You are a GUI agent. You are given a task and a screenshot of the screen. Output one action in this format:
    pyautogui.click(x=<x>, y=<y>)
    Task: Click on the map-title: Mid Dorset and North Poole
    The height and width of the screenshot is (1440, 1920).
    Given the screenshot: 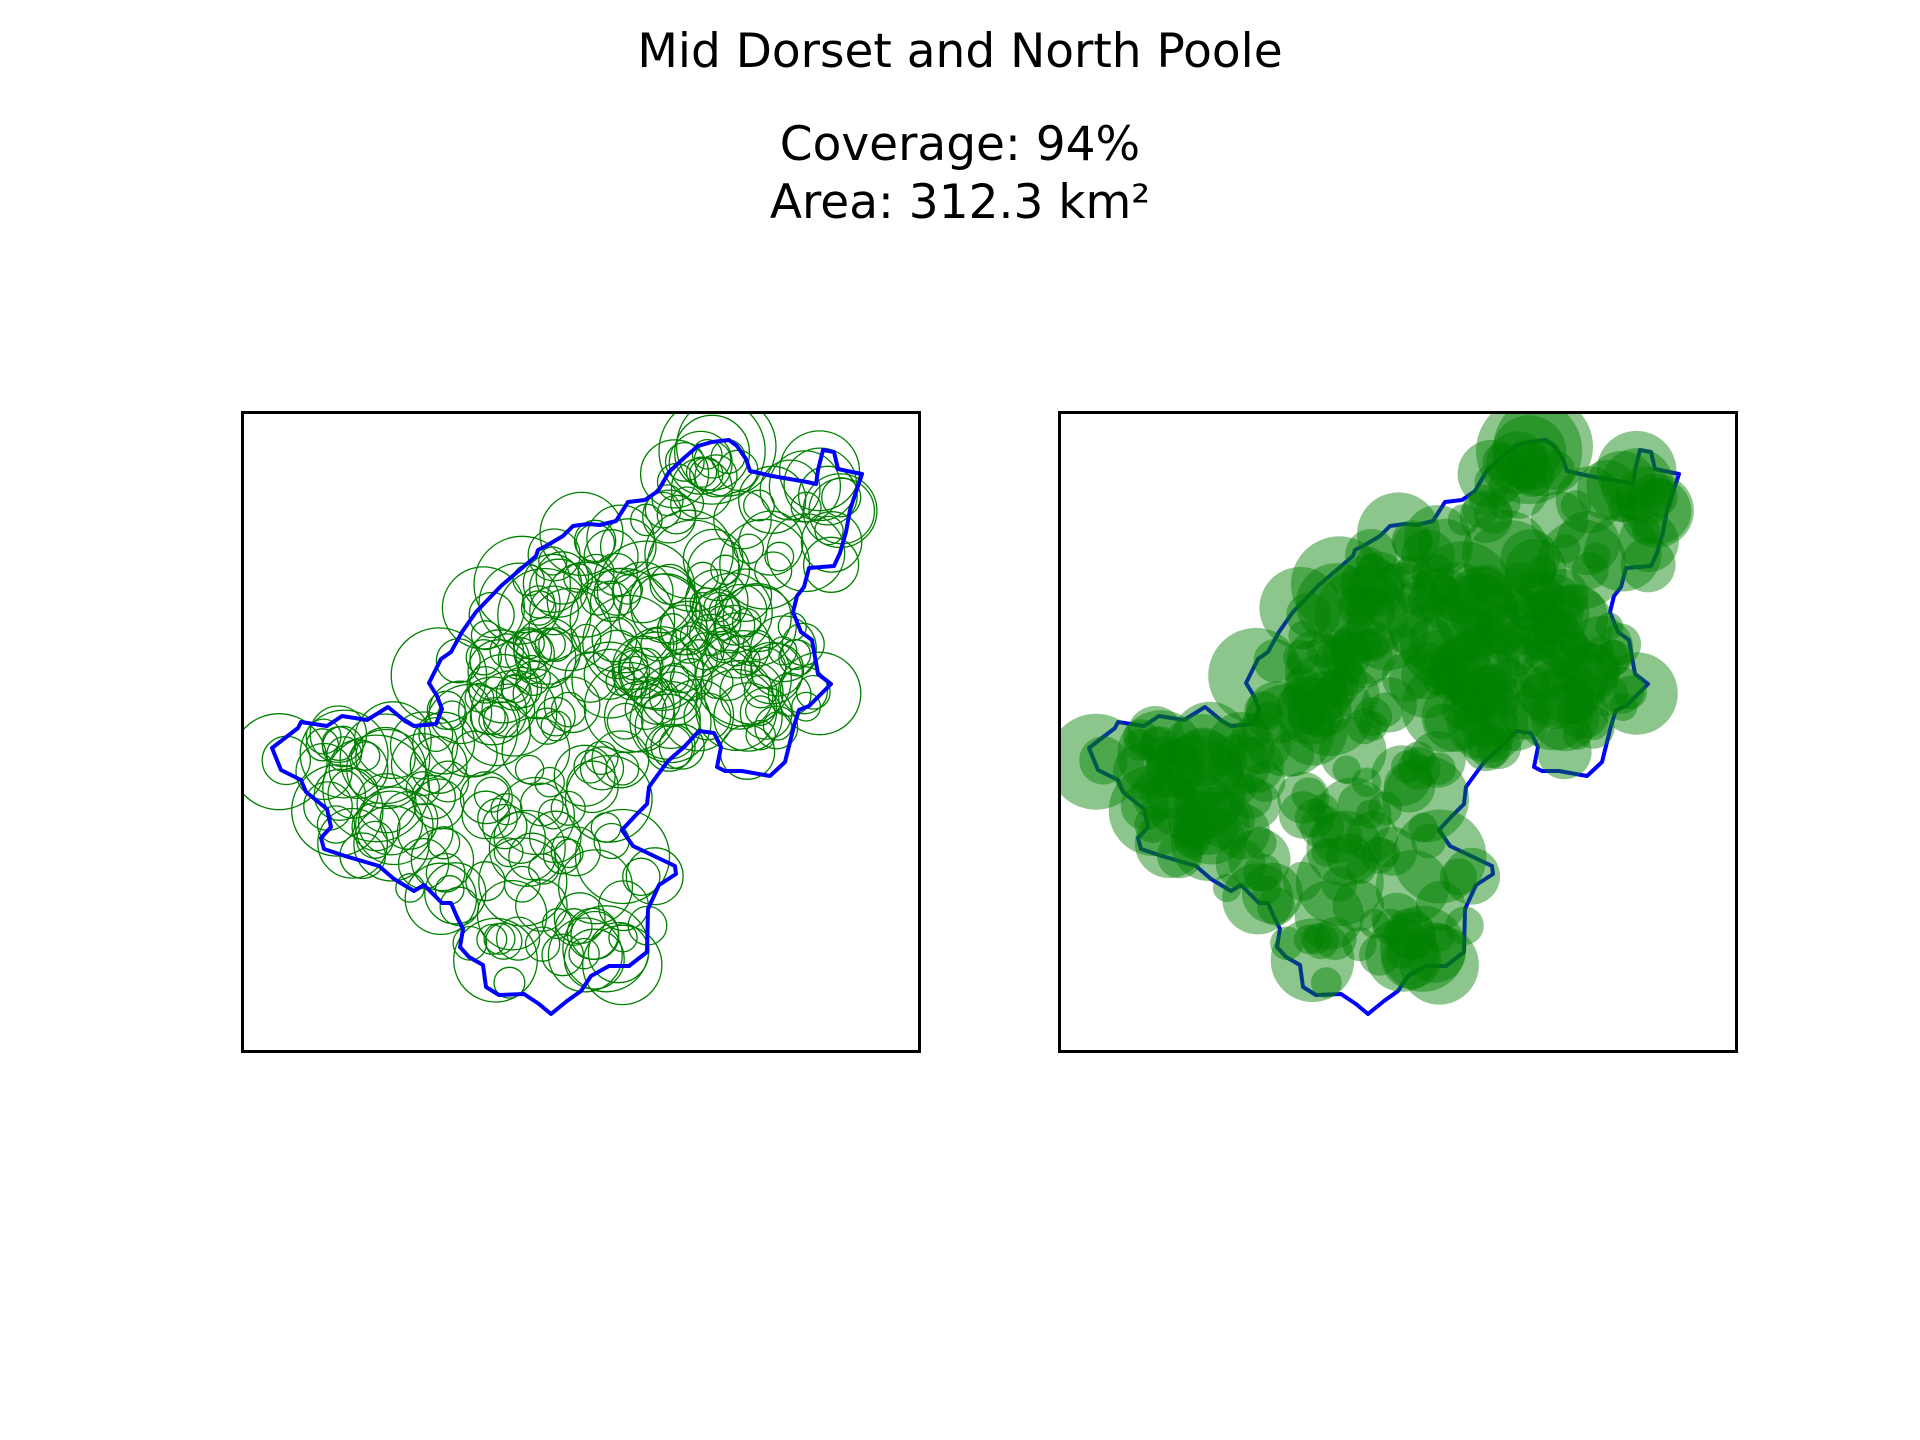 What is the action you would take?
    pyautogui.click(x=960, y=51)
    